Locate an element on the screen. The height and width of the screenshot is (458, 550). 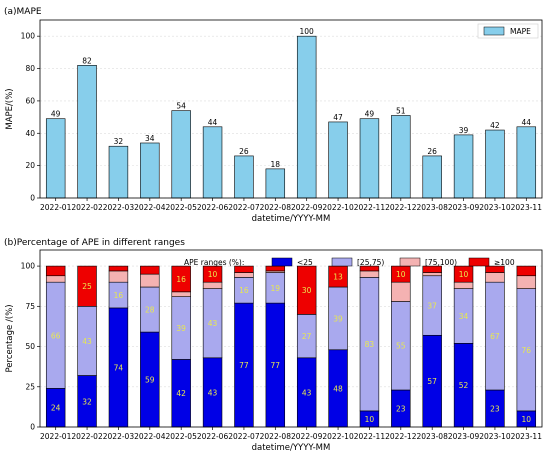
segment-label: 24 is located at coordinates (56, 408).